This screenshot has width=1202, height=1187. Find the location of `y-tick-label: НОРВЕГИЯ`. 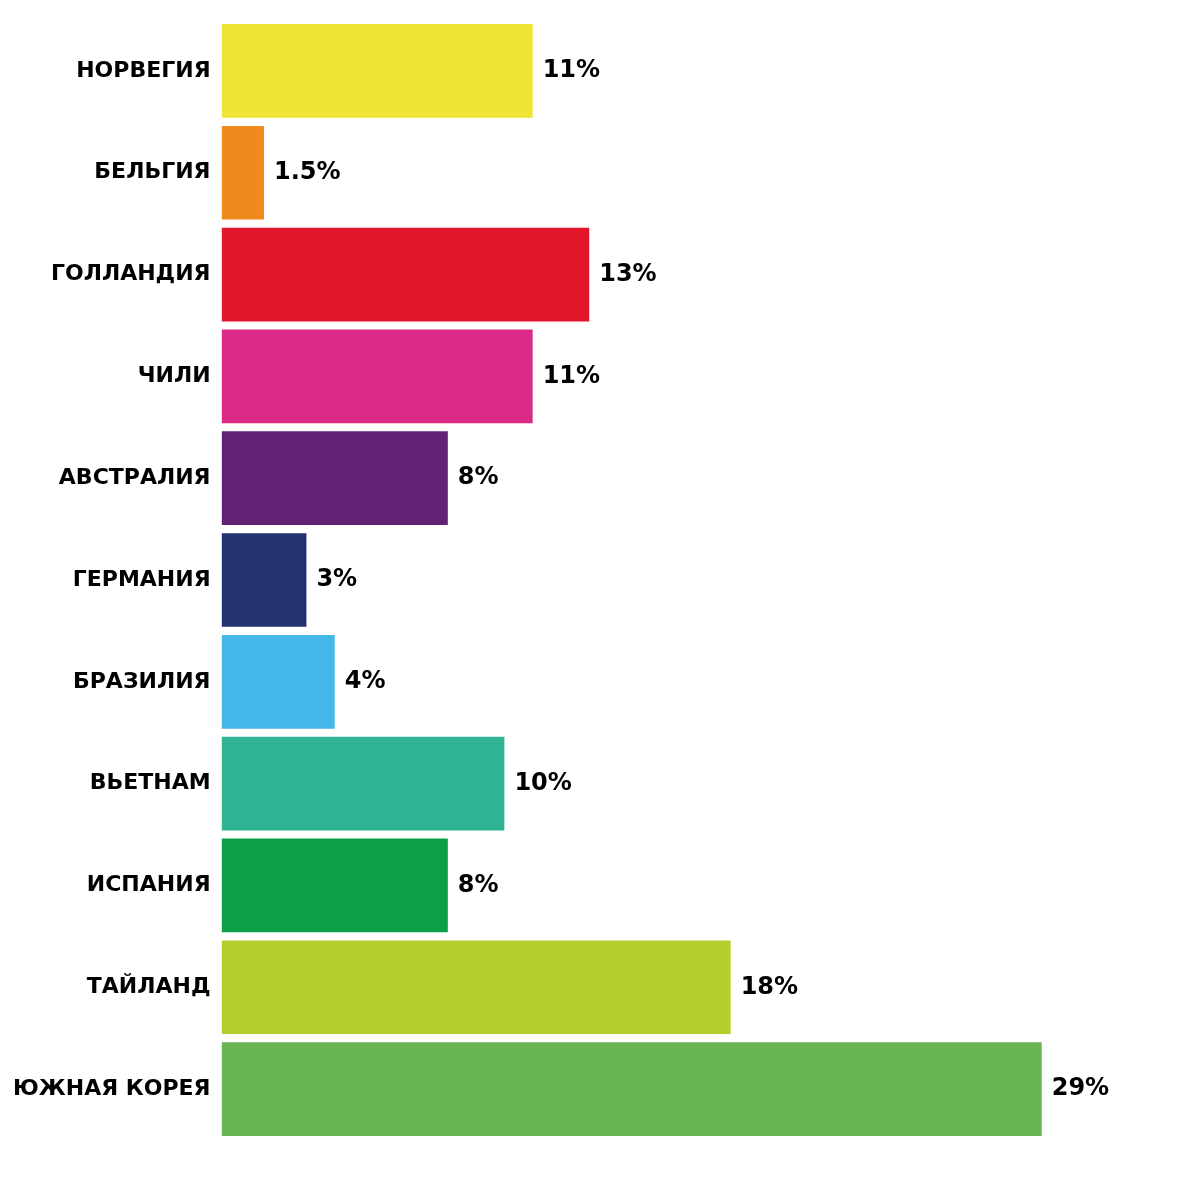

y-tick-label: НОРВЕГИЯ is located at coordinates (143, 69).